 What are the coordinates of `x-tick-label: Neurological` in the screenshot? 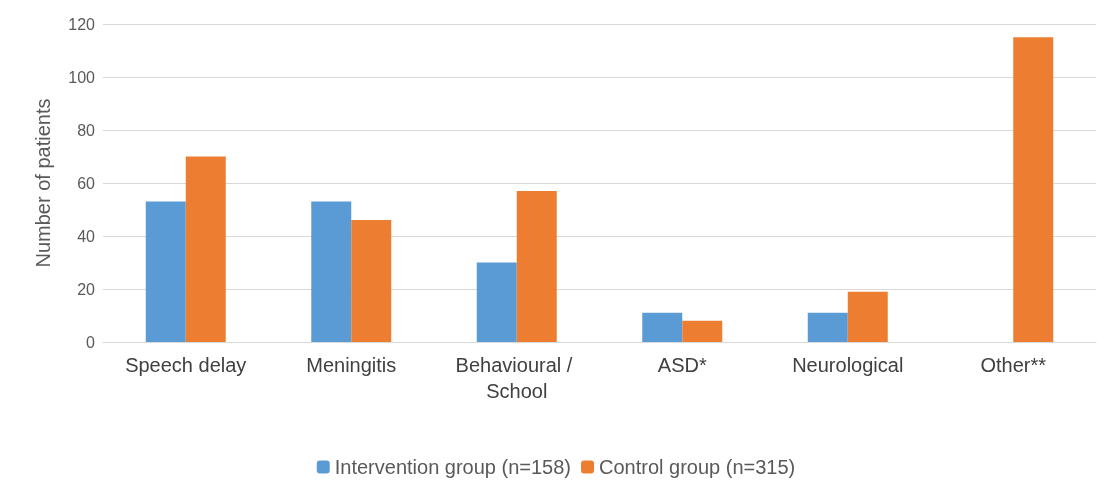 It's located at (848, 365).